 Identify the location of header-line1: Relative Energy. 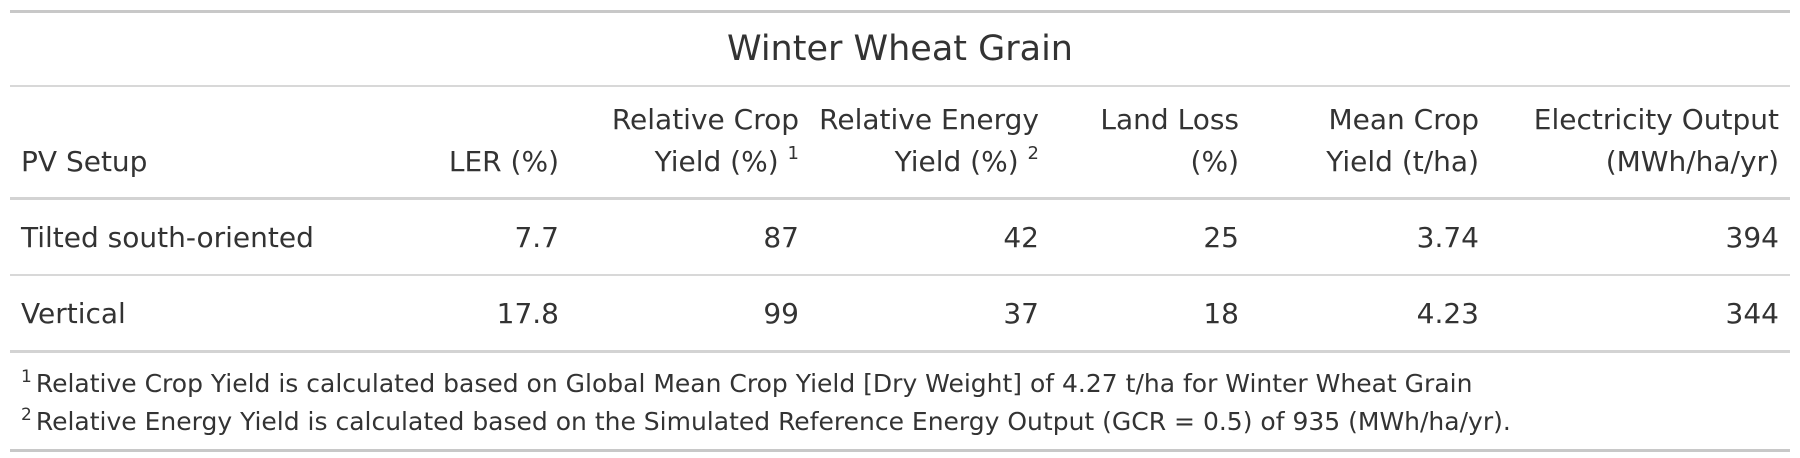
(929, 119).